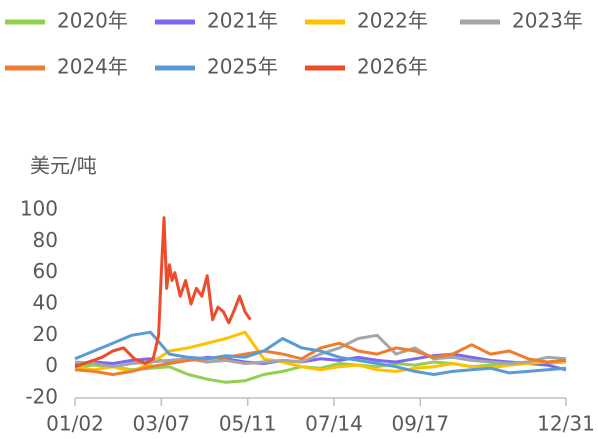 This screenshot has width=598, height=439. What do you see at coordinates (392, 21) in the screenshot?
I see `legend-label: 2022年` at bounding box center [392, 21].